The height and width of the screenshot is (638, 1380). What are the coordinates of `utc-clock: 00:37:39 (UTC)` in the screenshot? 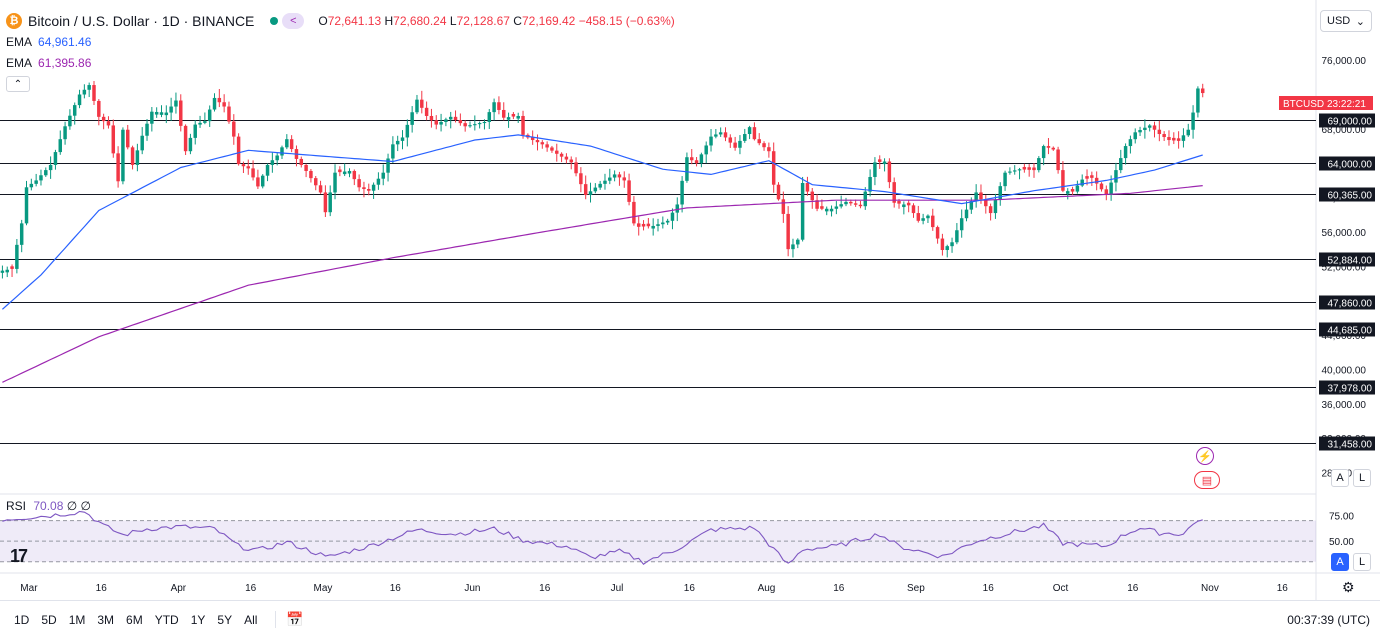 It's located at (1328, 619).